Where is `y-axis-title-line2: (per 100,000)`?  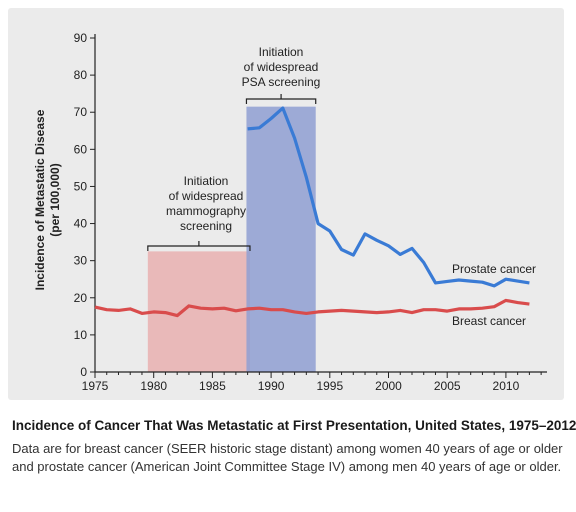
y-axis-title-line2: (per 100,000) is located at coordinates (55, 199).